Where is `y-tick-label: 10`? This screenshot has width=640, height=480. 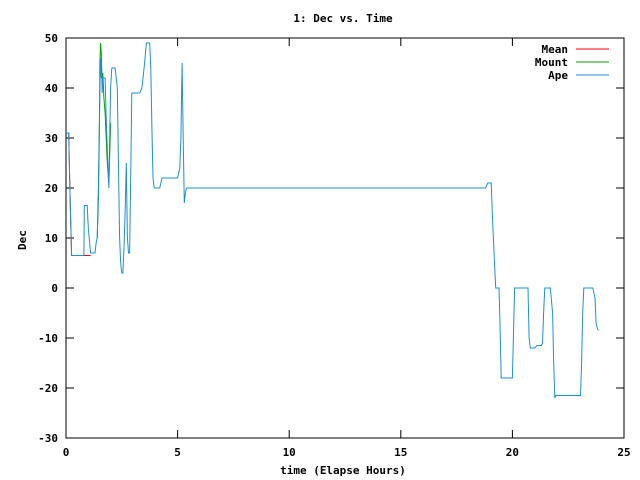 y-tick-label: 10 is located at coordinates (51, 238).